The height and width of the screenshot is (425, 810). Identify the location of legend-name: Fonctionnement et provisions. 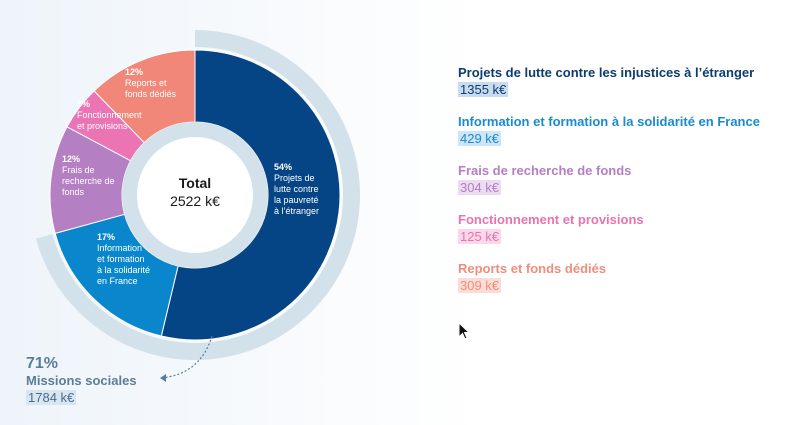
(551, 219).